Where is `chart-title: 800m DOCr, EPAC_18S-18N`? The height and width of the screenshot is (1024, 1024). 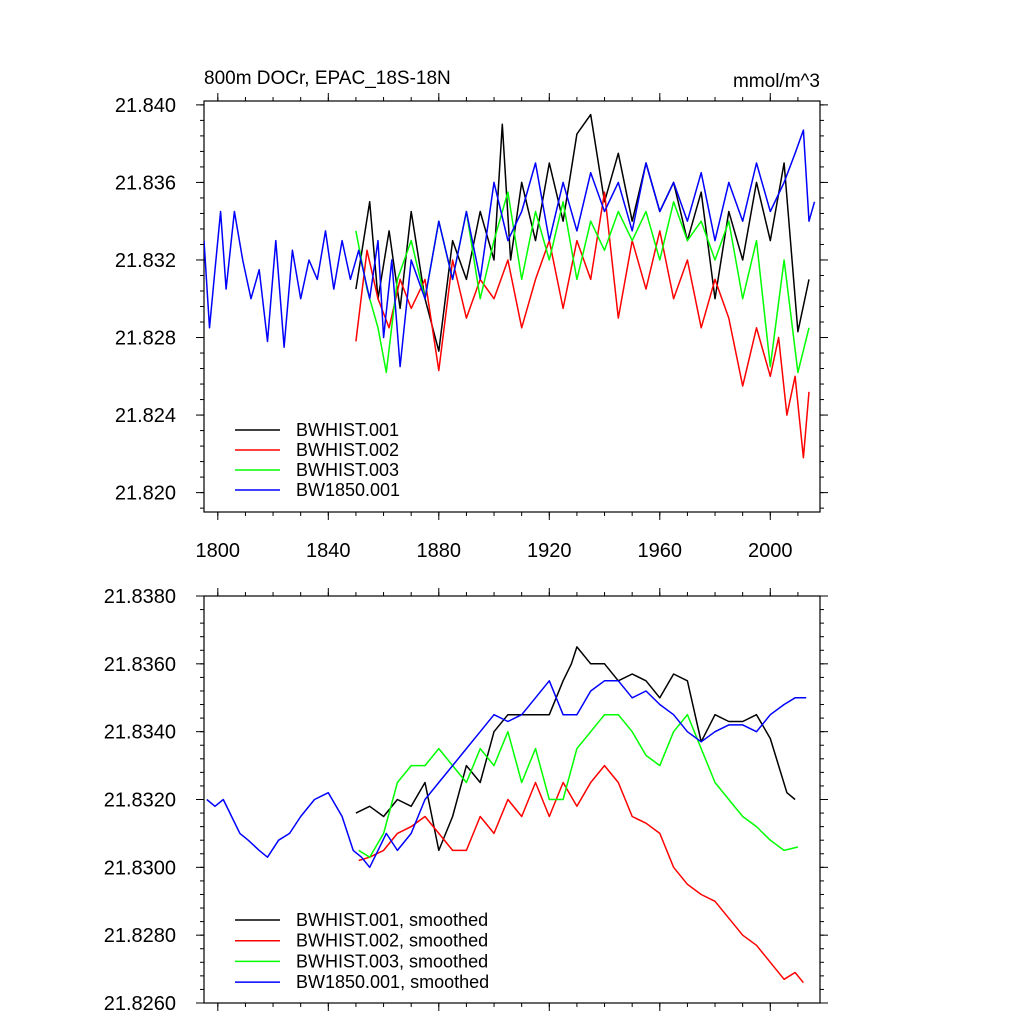
chart-title: 800m DOCr, EPAC_18S-18N is located at coordinates (327, 78).